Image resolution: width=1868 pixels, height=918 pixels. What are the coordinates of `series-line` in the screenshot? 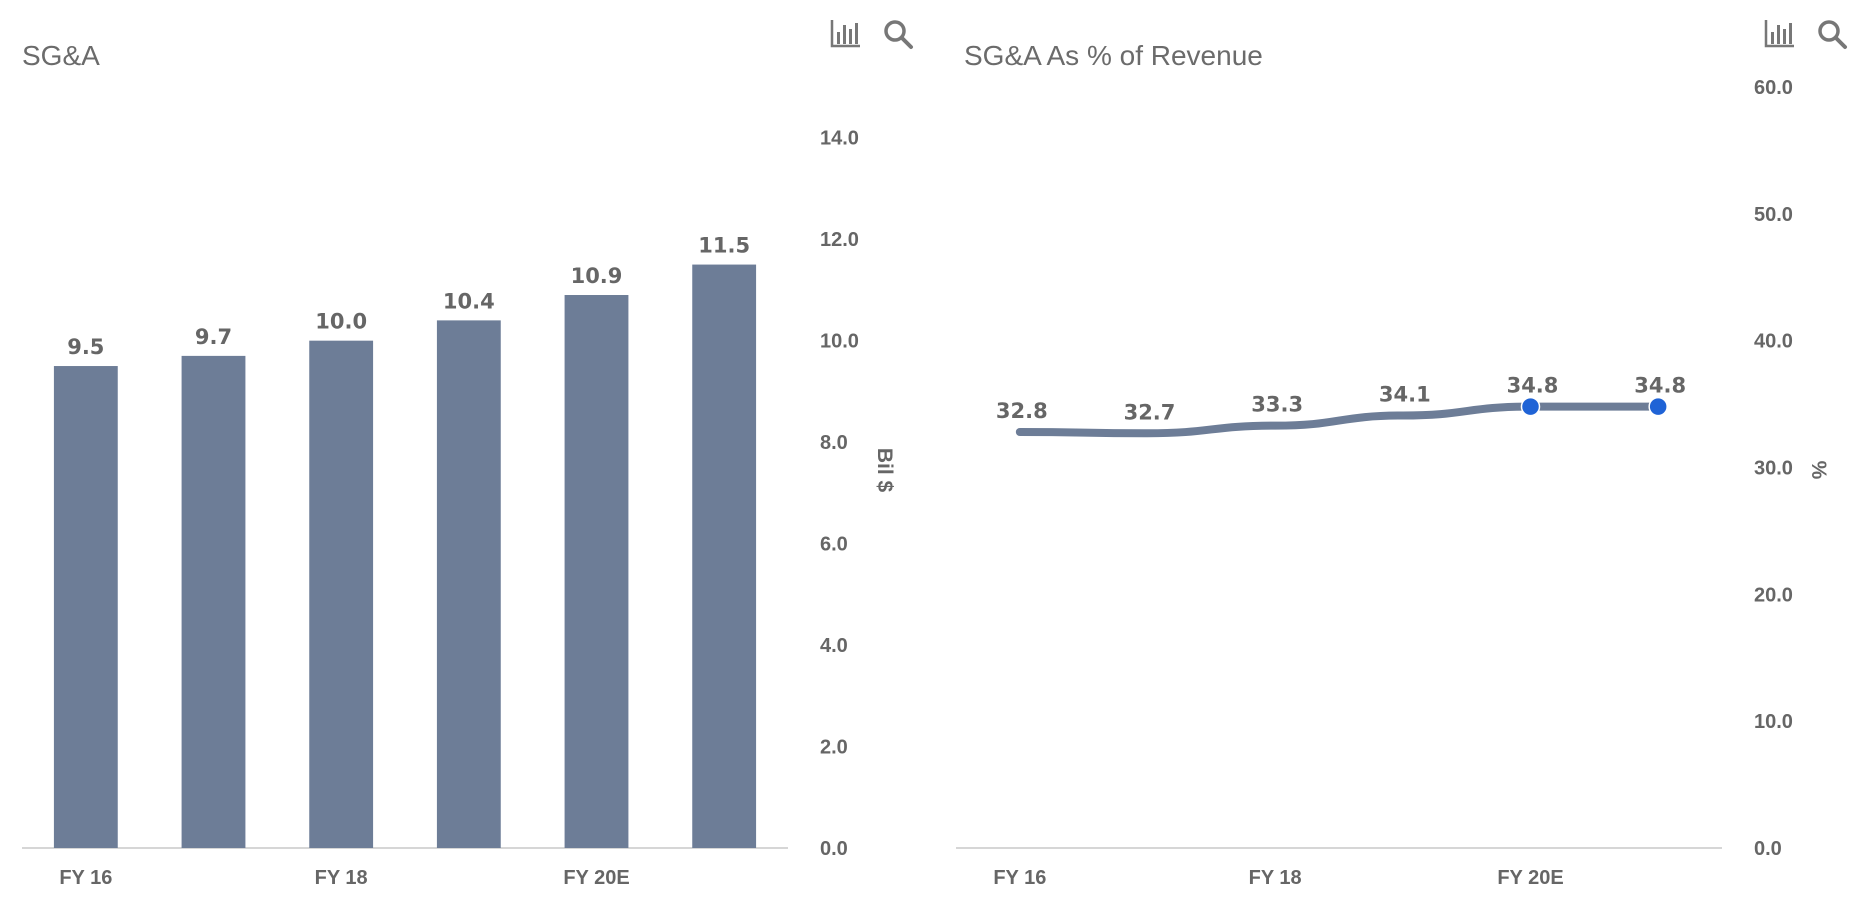 It's located at (1339, 420).